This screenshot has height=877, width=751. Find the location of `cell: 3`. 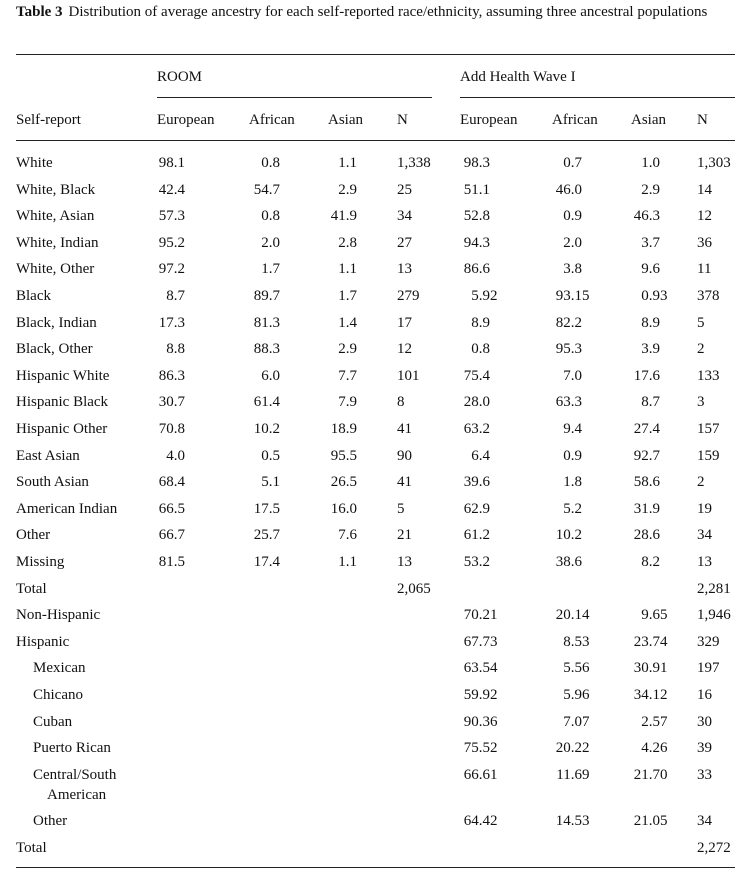

cell: 3 is located at coordinates (701, 402).